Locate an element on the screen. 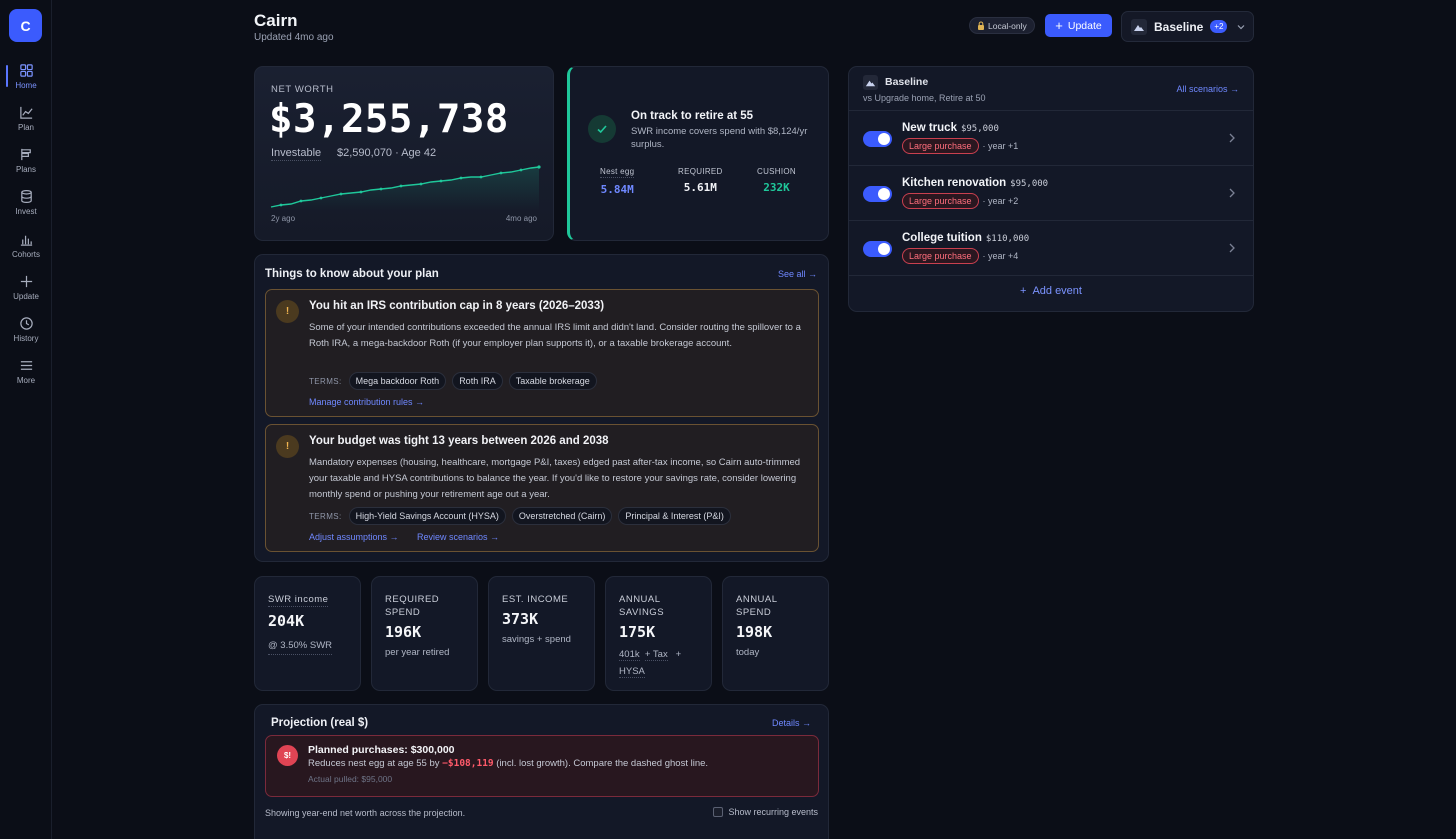  swr-income-value: 204K is located at coordinates (286, 621).